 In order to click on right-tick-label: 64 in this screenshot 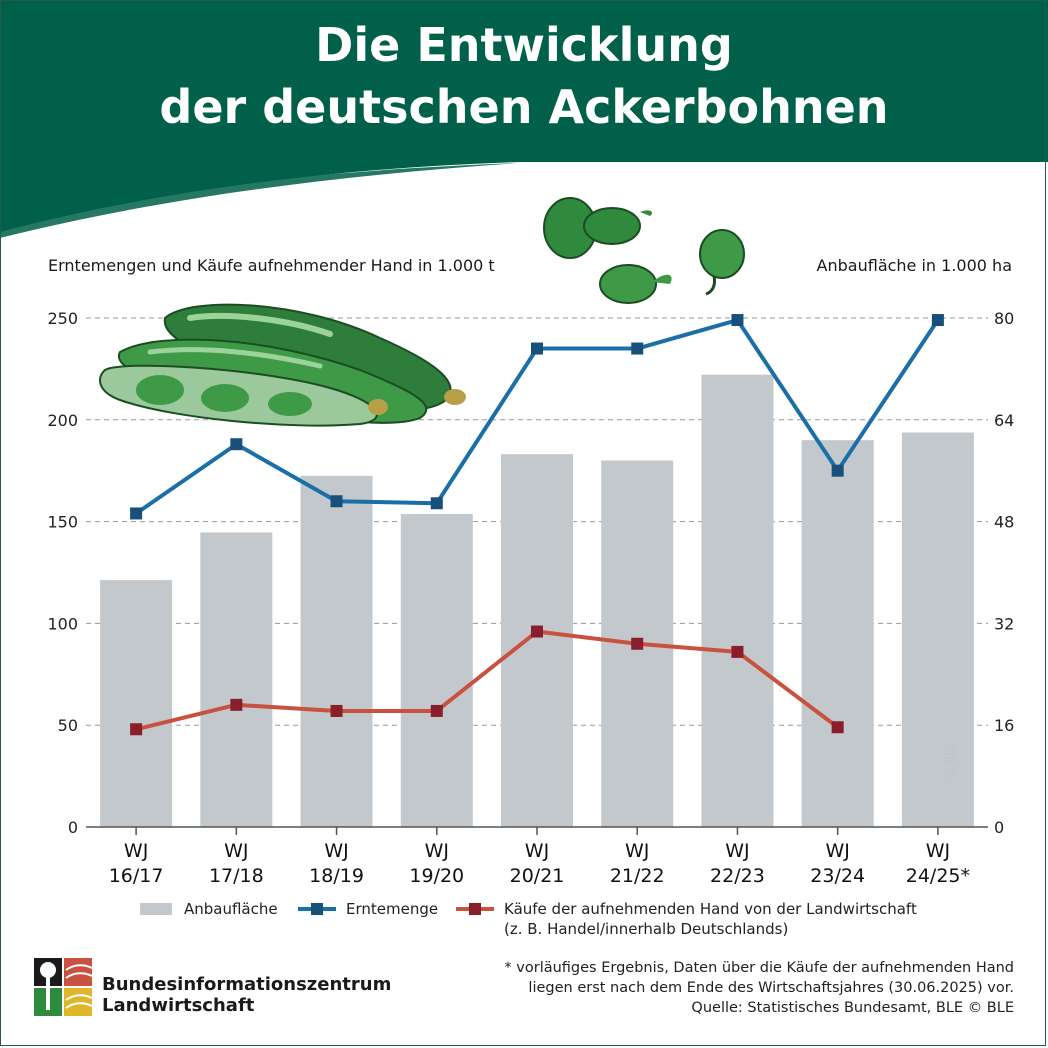, I will do `click(1004, 420)`.